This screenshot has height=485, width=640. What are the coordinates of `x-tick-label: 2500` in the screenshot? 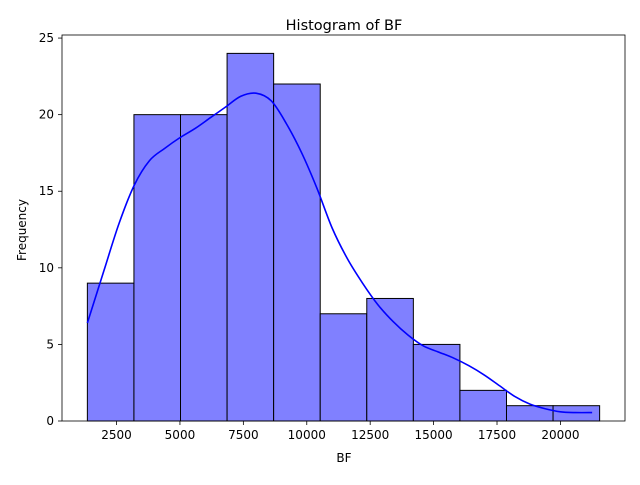 It's located at (116, 435).